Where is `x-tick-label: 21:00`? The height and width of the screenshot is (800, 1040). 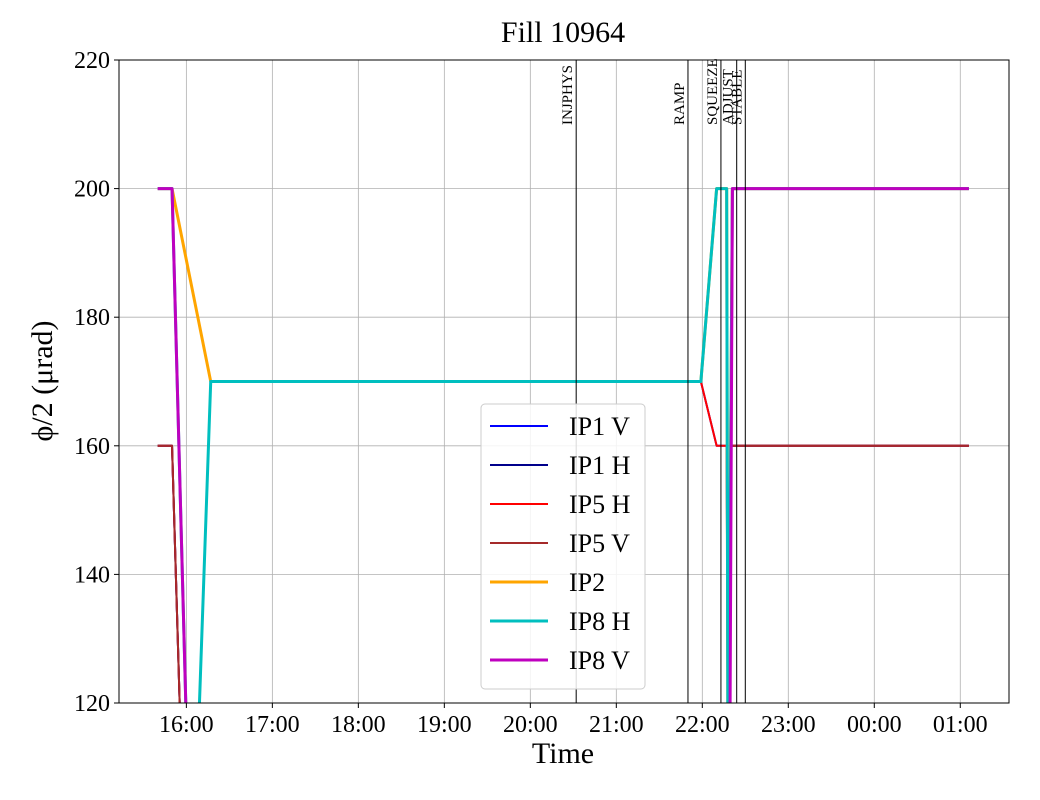
x-tick-label: 21:00 is located at coordinates (616, 725).